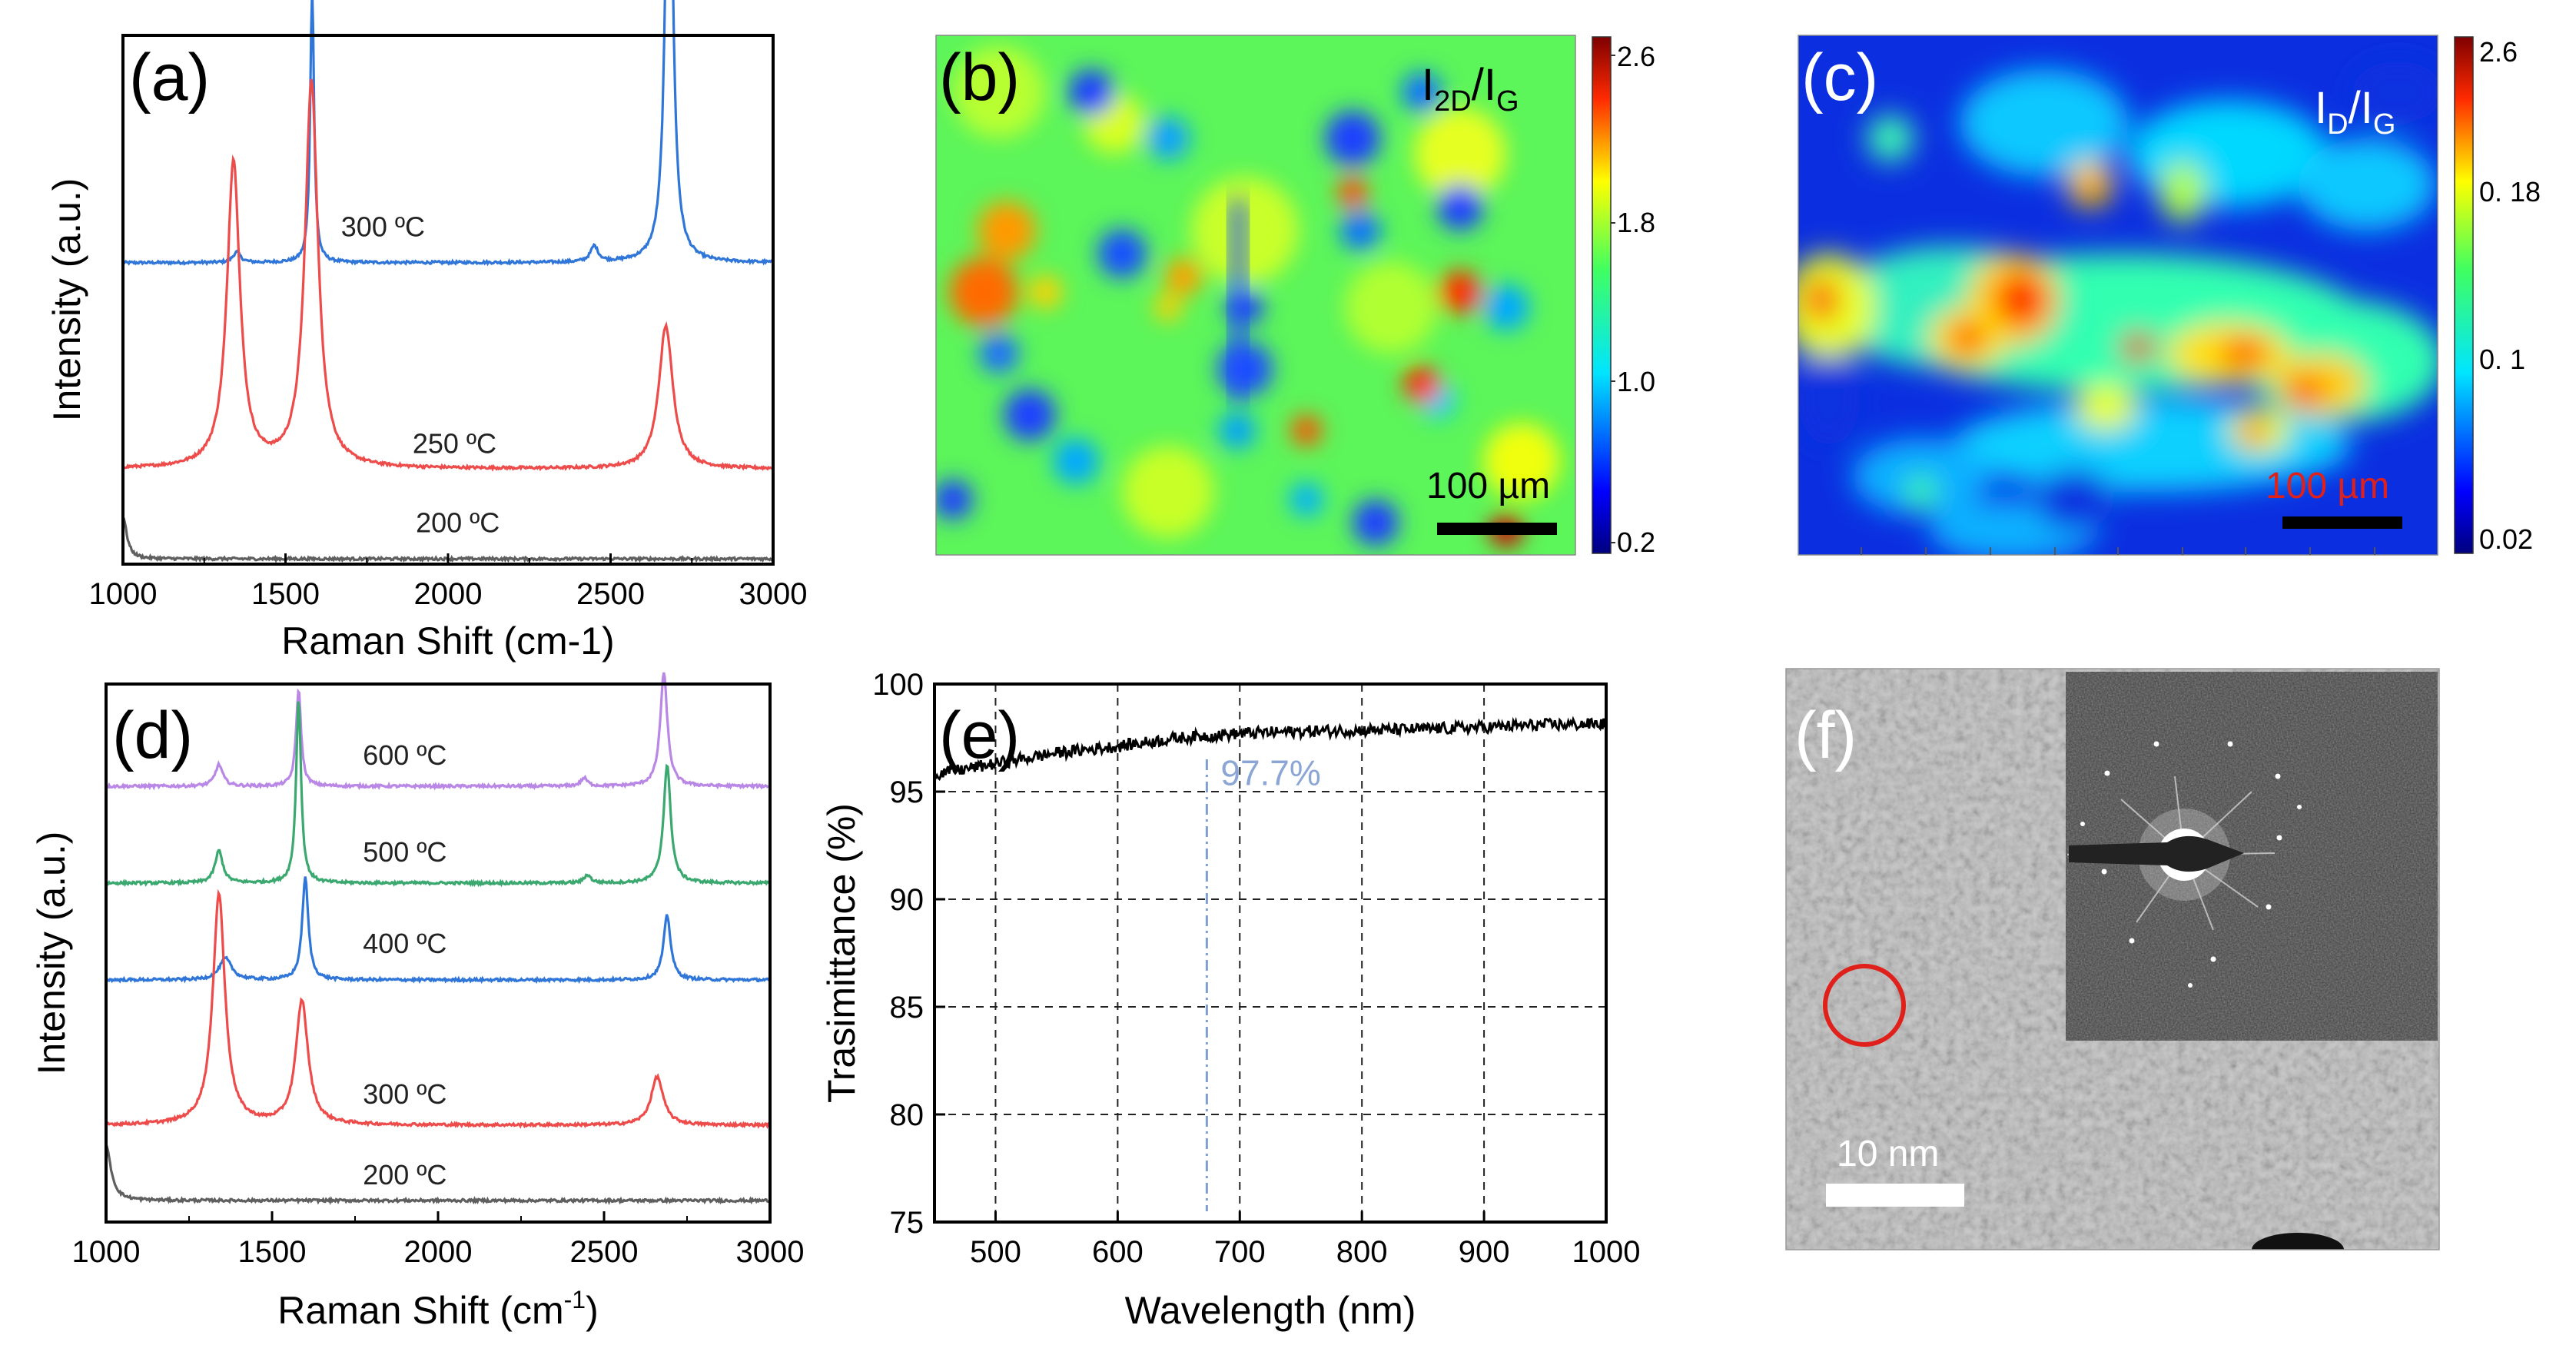 Image resolution: width=2576 pixels, height=1355 pixels. I want to click on b-scale-bar-label: 100 µm, so click(1488, 486).